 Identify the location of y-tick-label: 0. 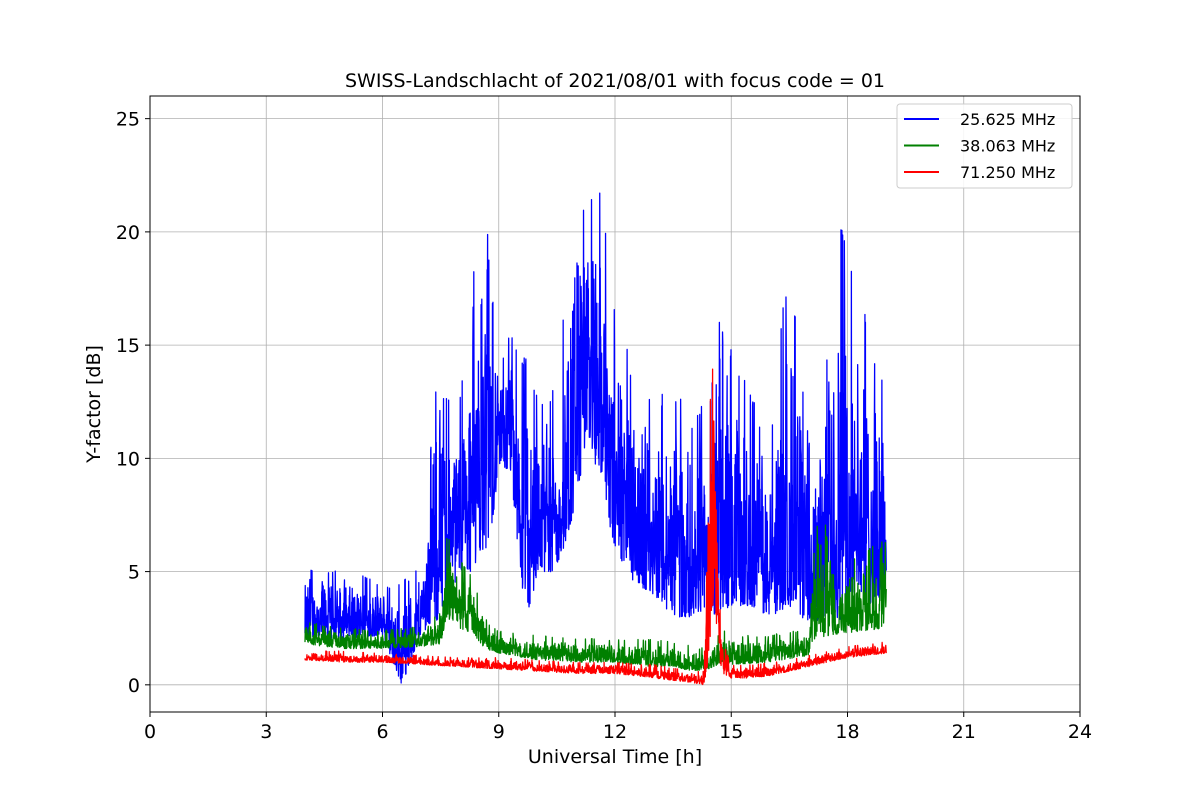
(134, 686).